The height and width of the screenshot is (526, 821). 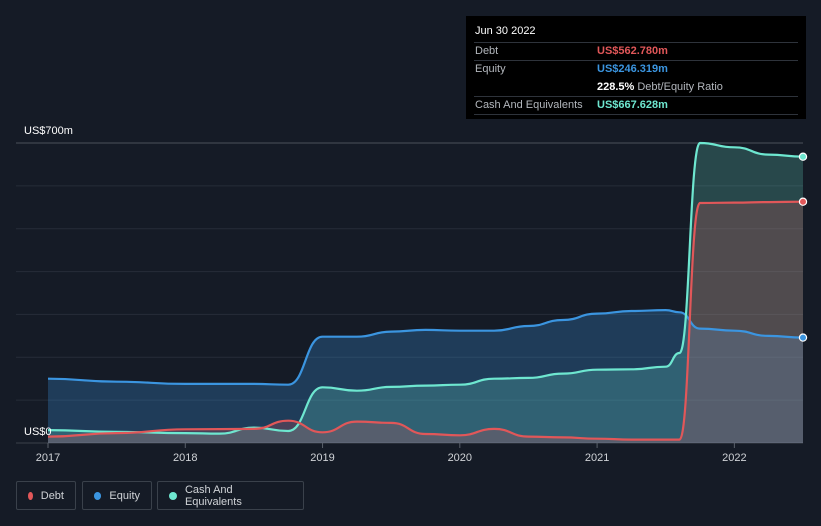 I want to click on tooltip-equity-label: Equity, so click(x=490, y=69).